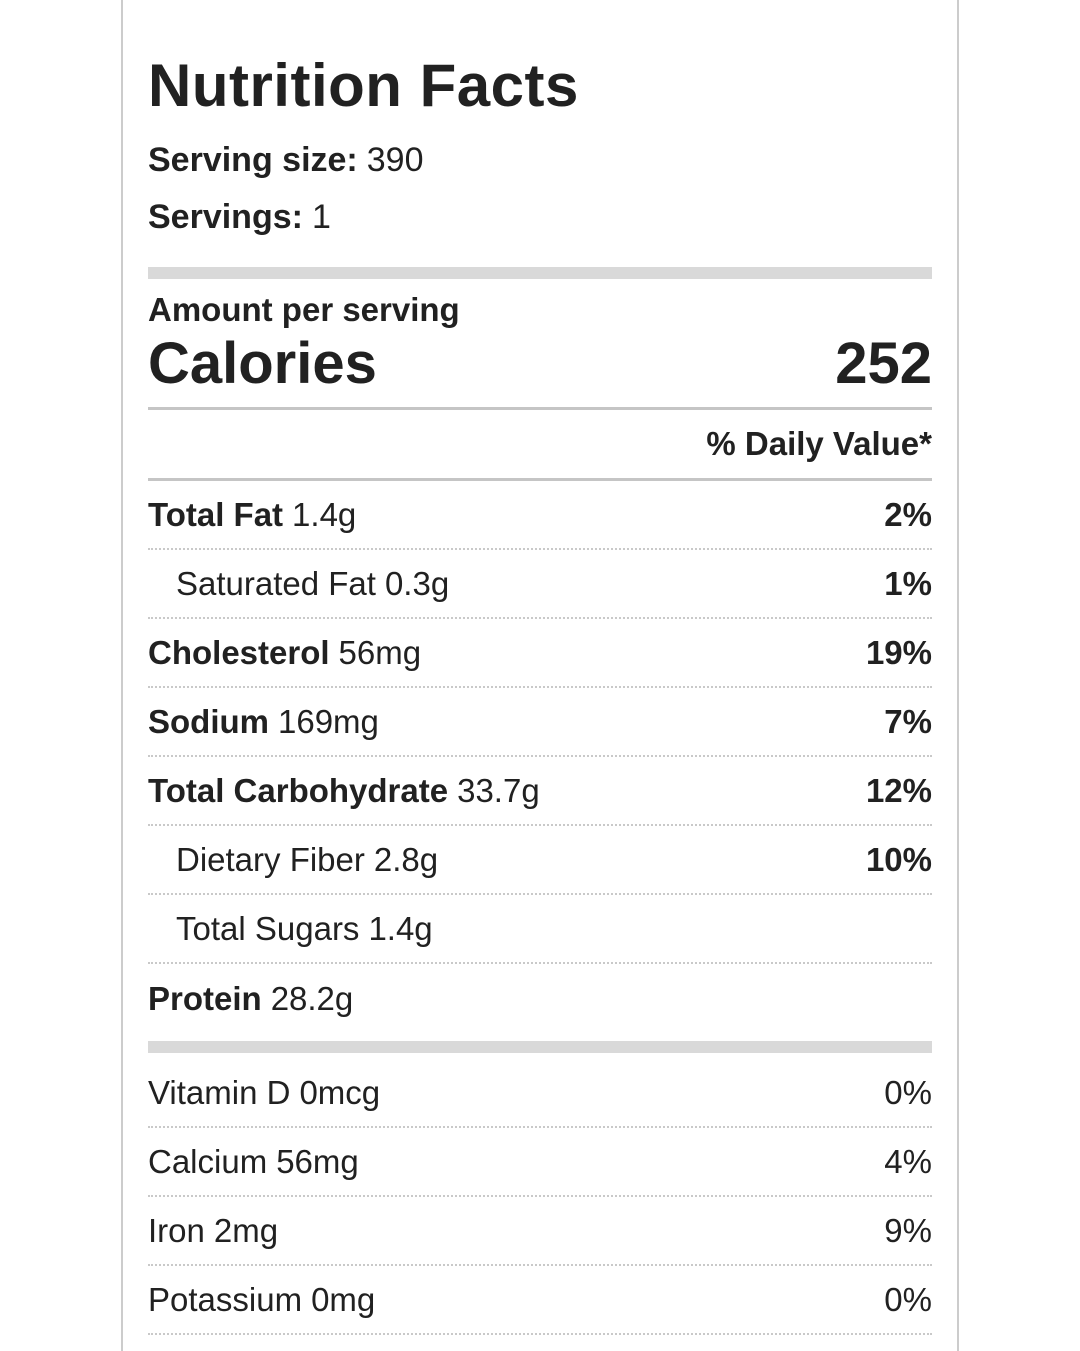  What do you see at coordinates (540, 273) in the screenshot?
I see `section-bar-top` at bounding box center [540, 273].